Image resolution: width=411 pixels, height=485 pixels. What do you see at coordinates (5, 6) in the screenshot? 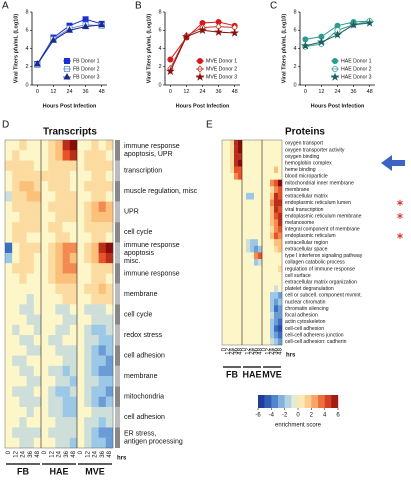
I see `panel-label: A` at bounding box center [5, 6].